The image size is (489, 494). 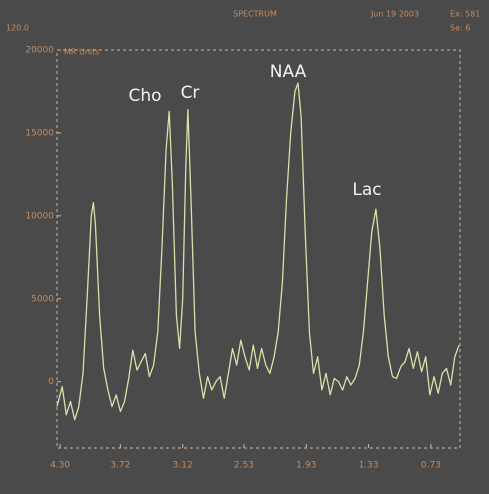 What do you see at coordinates (51, 382) in the screenshot?
I see `y-tick-label: 0` at bounding box center [51, 382].